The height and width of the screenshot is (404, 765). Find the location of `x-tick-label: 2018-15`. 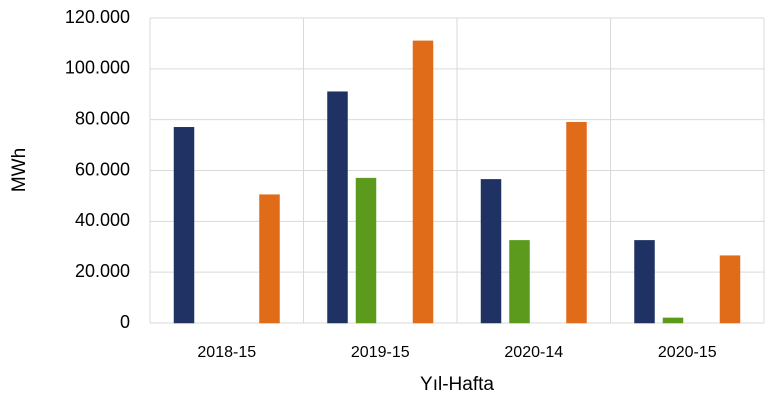

x-tick-label: 2018-15 is located at coordinates (226, 352).